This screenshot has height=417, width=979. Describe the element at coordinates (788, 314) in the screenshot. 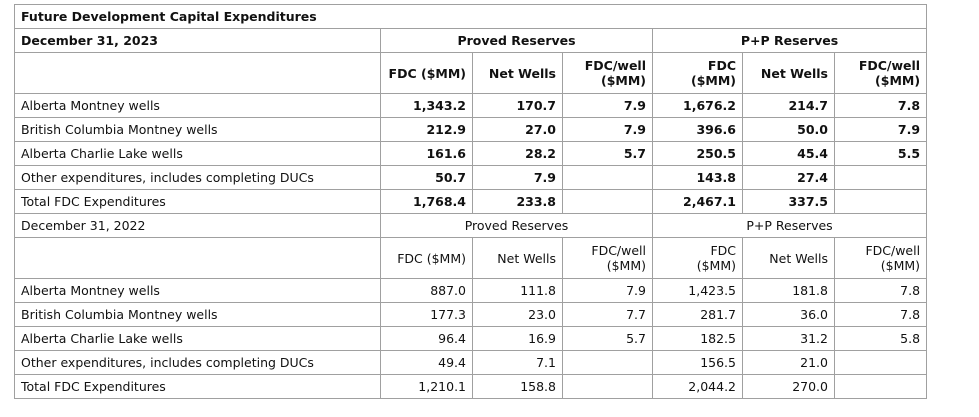

I see `value-cell: 36.0` at that location.